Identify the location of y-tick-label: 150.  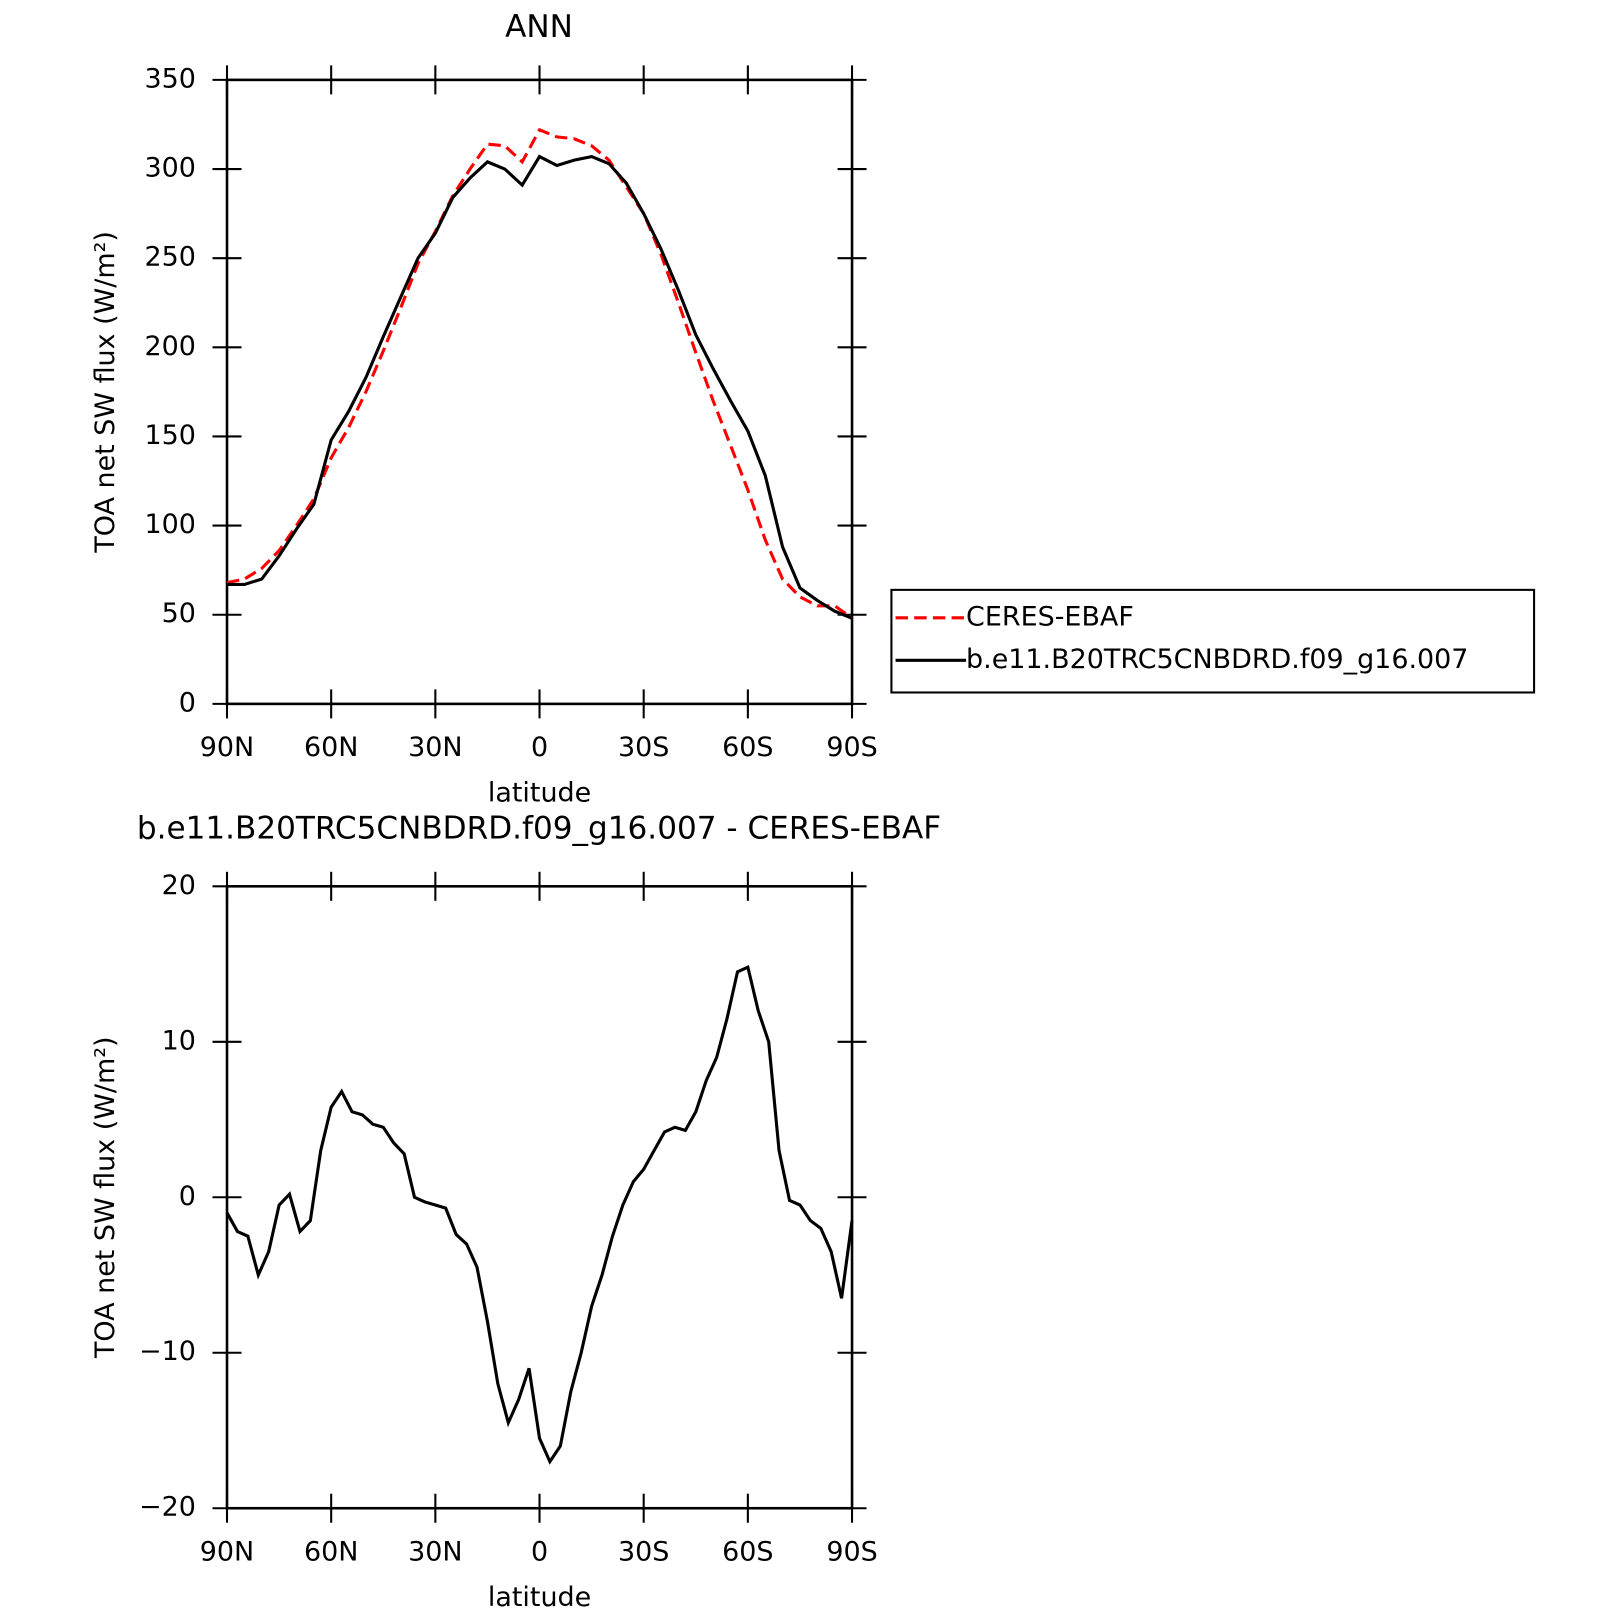
(169, 435).